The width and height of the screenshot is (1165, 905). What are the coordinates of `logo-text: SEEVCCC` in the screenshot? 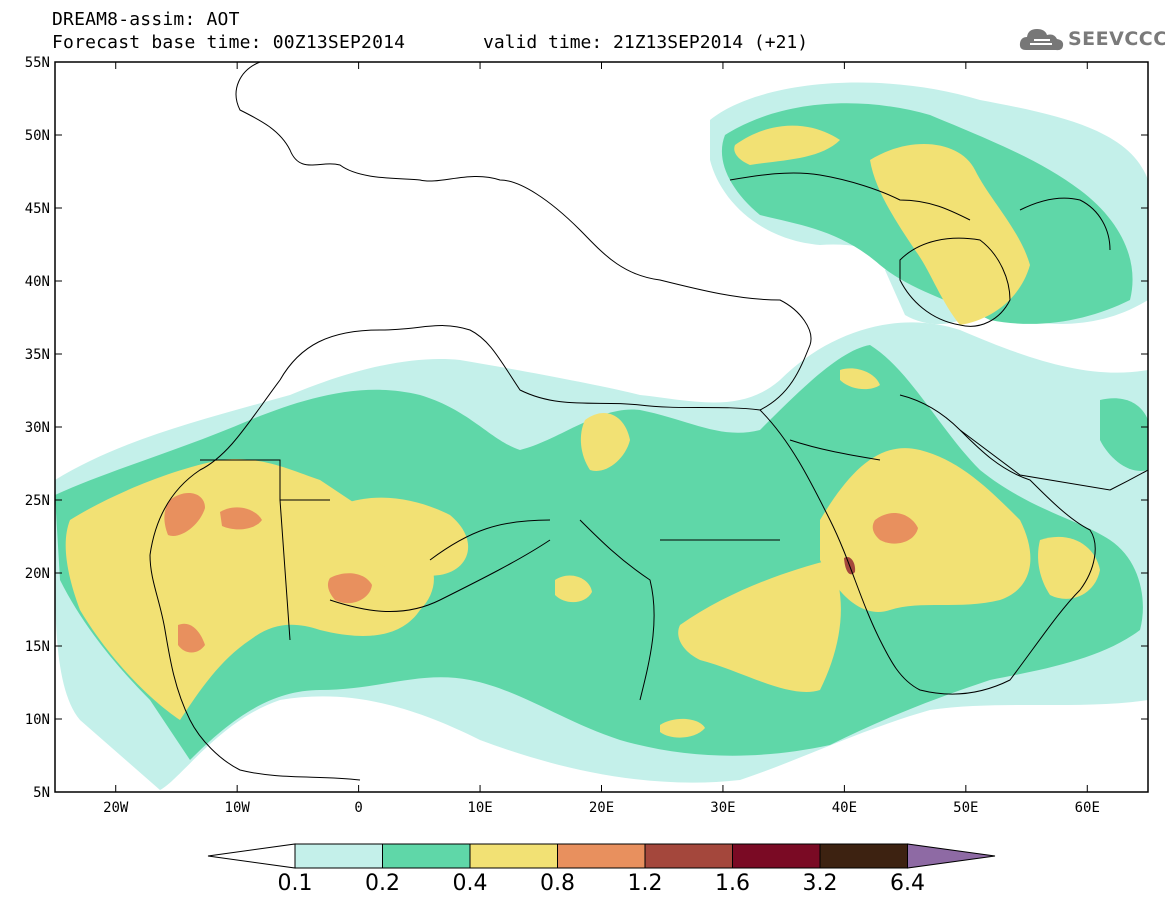 It's located at (1116, 39).